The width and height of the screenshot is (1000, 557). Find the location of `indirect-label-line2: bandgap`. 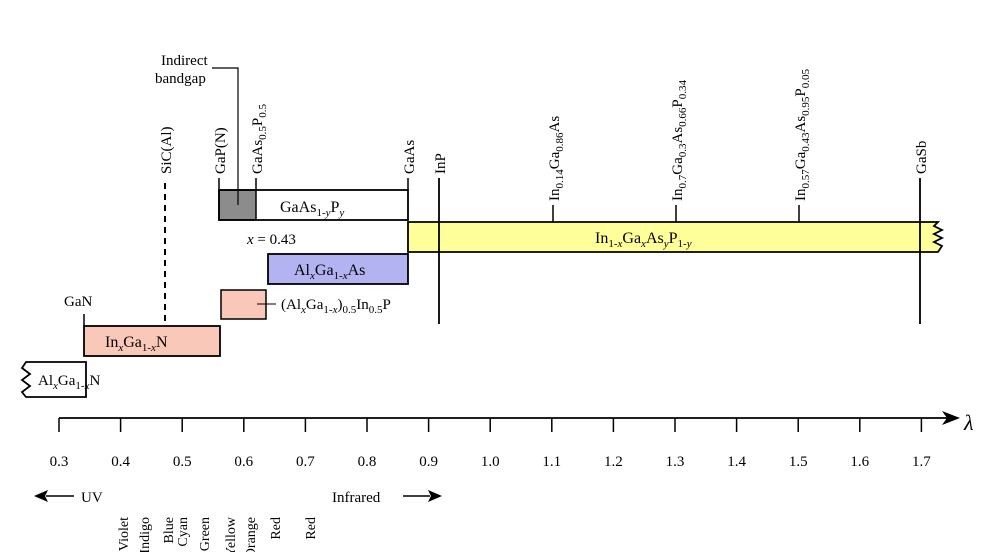

indirect-label-line2: bandgap is located at coordinates (180, 79).